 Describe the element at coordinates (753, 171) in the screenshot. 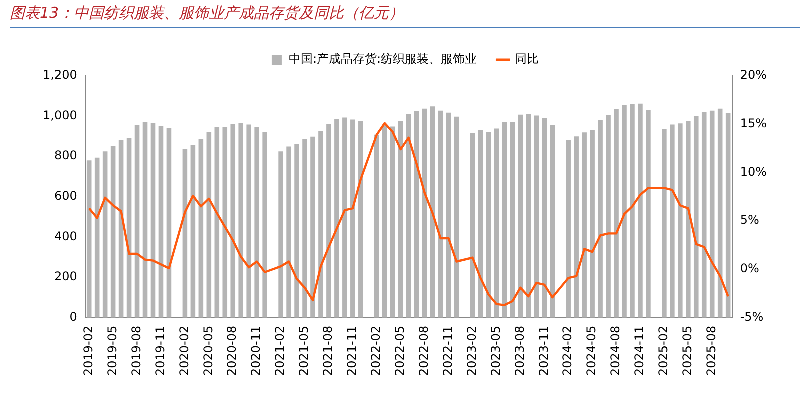

I see `y2-tick-label: 10%` at that location.